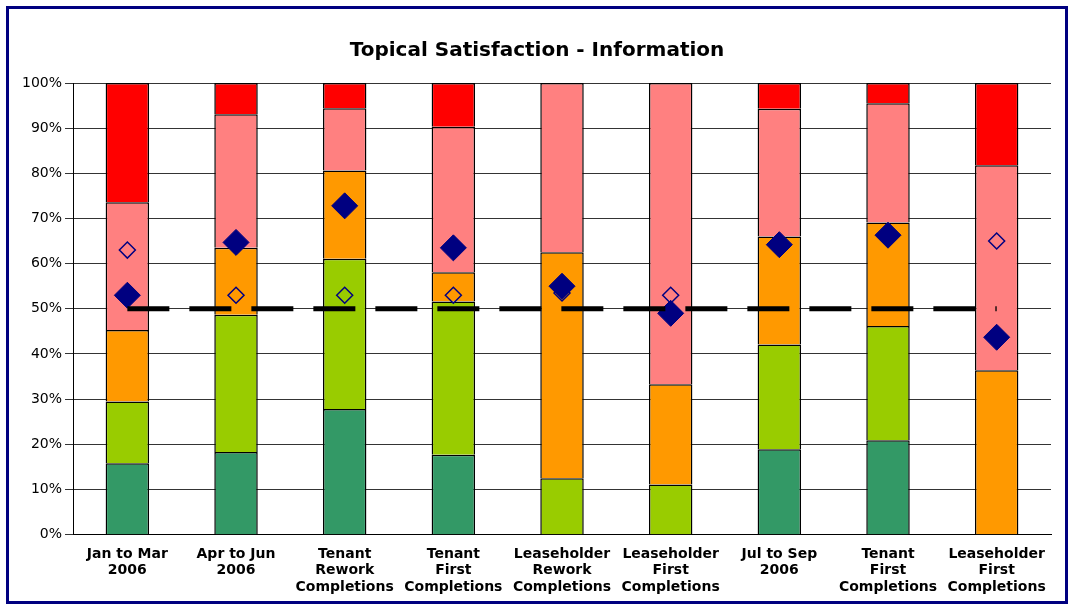 The width and height of the screenshot is (1074, 609). Describe the element at coordinates (51, 533) in the screenshot. I see `y-tick-label: 0%` at that location.